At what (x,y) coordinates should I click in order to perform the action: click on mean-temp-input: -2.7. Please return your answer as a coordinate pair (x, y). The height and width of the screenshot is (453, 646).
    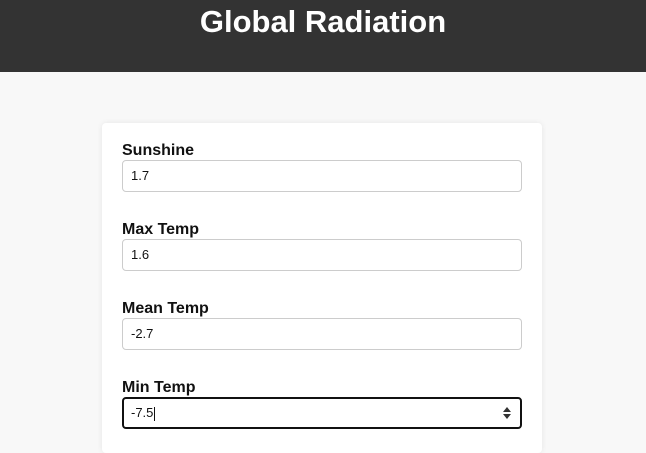
    Looking at the image, I should click on (322, 334).